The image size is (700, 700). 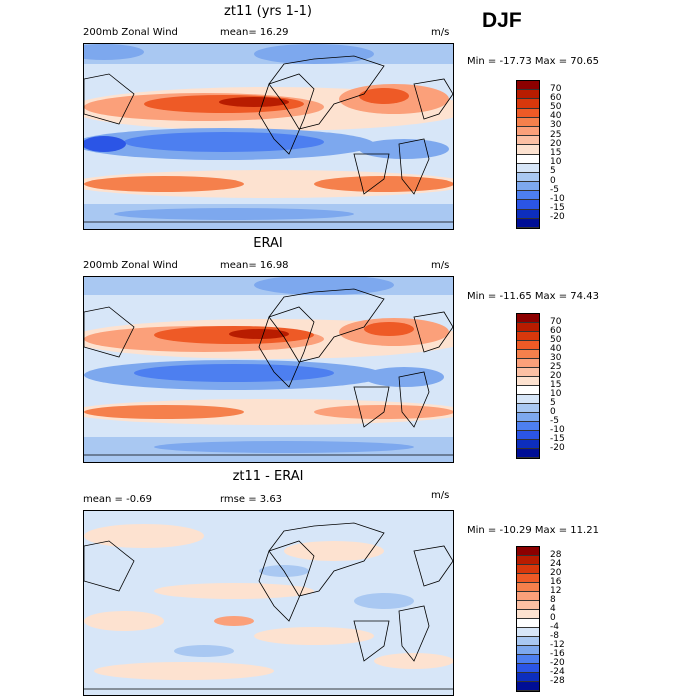 I want to click on panel-2-colorbar-labels: 70 60 50 40 30 25 20 15 10 5 0 -5 -10 -15 -20, so click(x=570, y=386).